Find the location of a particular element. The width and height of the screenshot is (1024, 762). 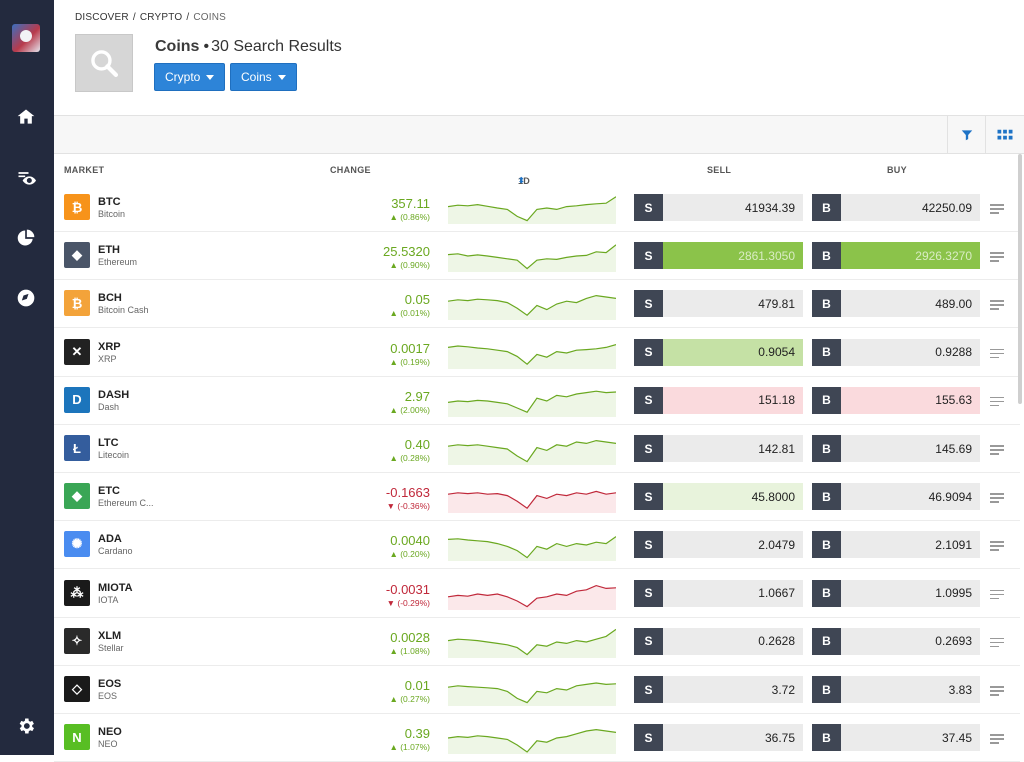

market-symbol: XLM is located at coordinates (110, 635).